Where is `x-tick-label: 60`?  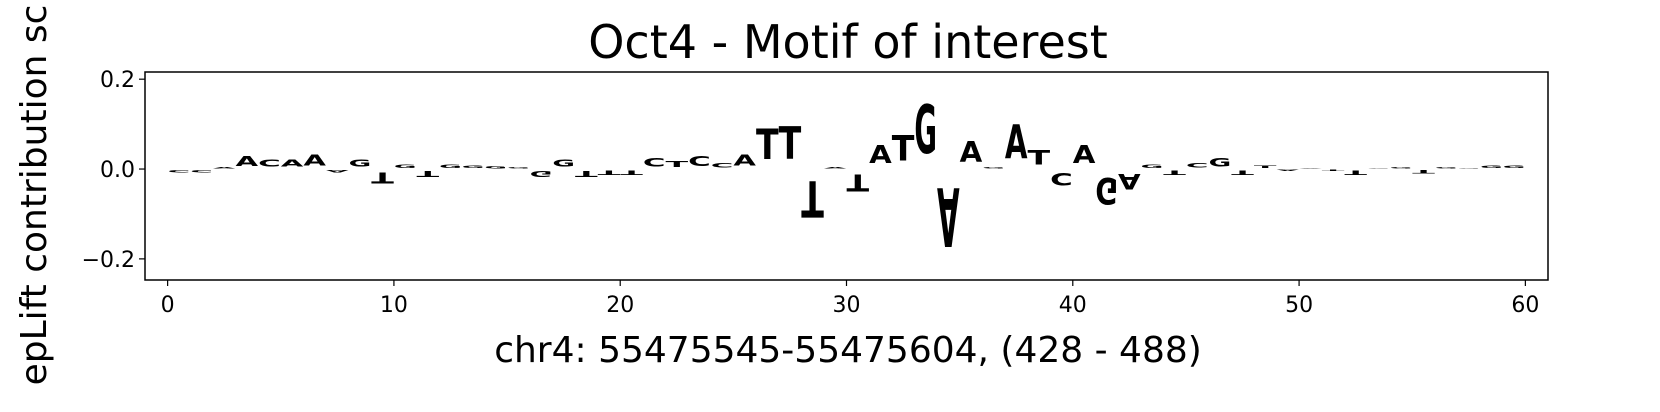 x-tick-label: 60 is located at coordinates (1525, 305).